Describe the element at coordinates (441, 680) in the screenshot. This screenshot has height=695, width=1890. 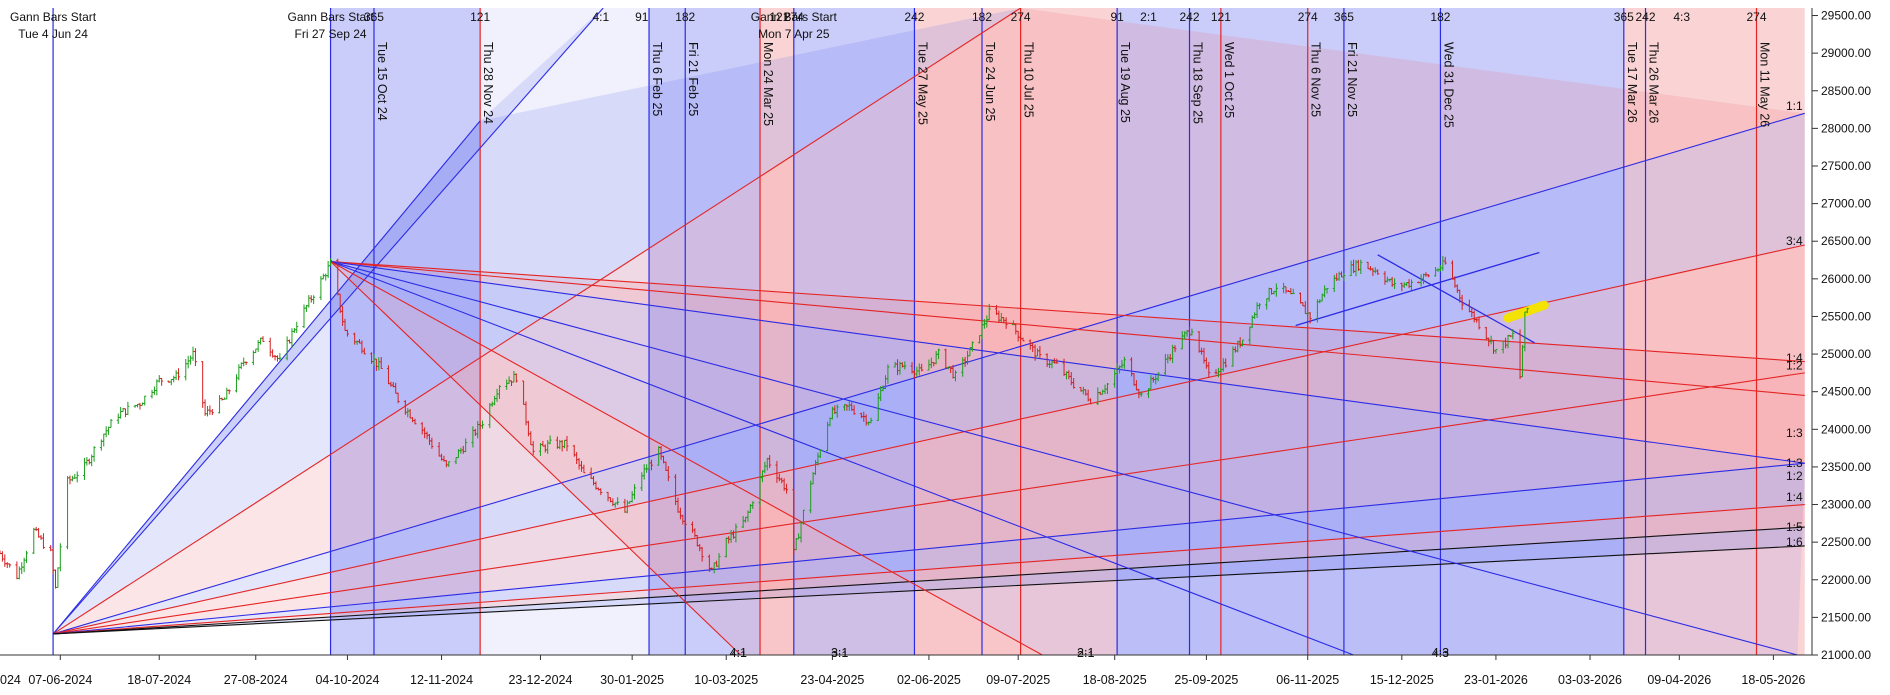
I see `x-tick-label: 12-11-2024` at that location.